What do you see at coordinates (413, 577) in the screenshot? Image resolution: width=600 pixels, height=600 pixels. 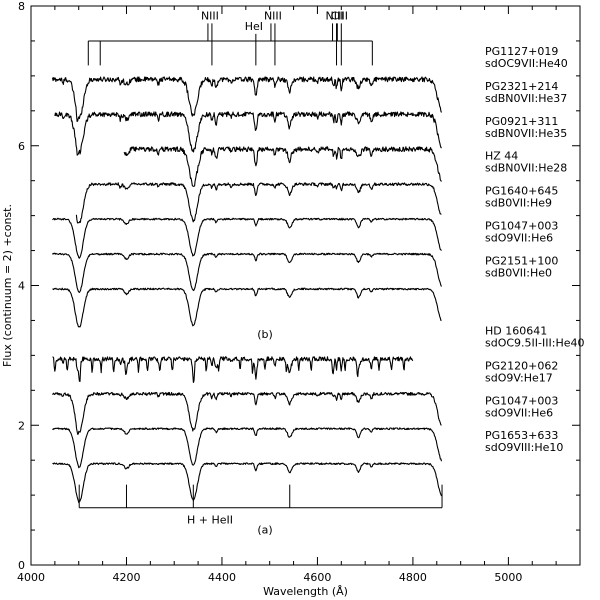 I see `x-tick-label: 4800` at bounding box center [413, 577].